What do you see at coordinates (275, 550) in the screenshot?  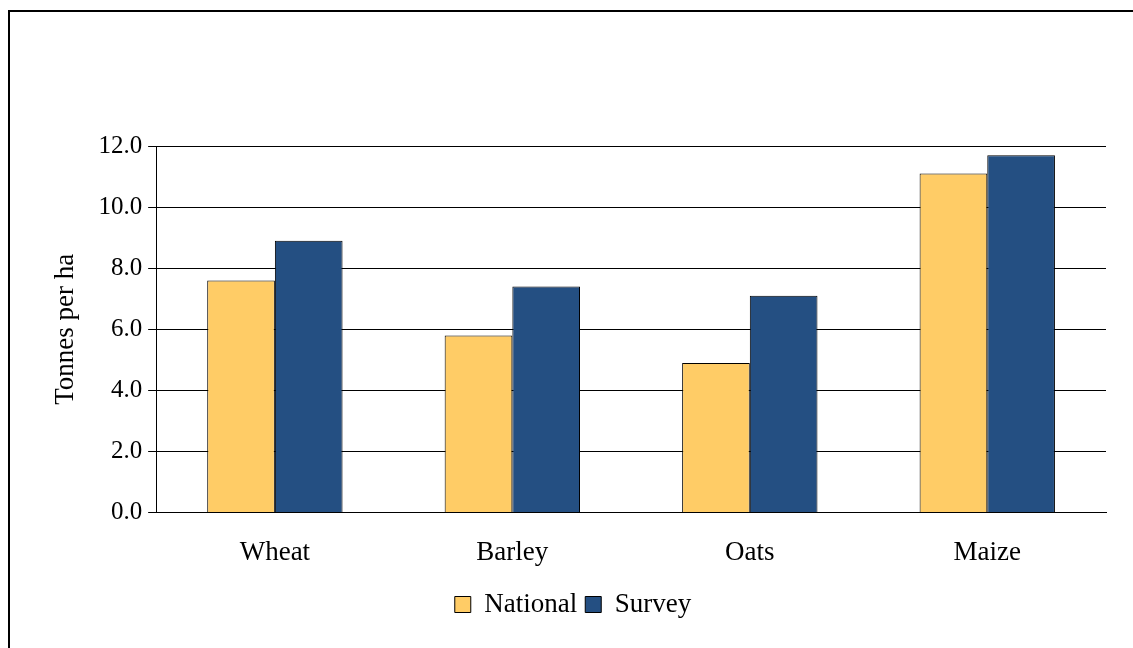 I see `x-tick-label: Wheat` at bounding box center [275, 550].